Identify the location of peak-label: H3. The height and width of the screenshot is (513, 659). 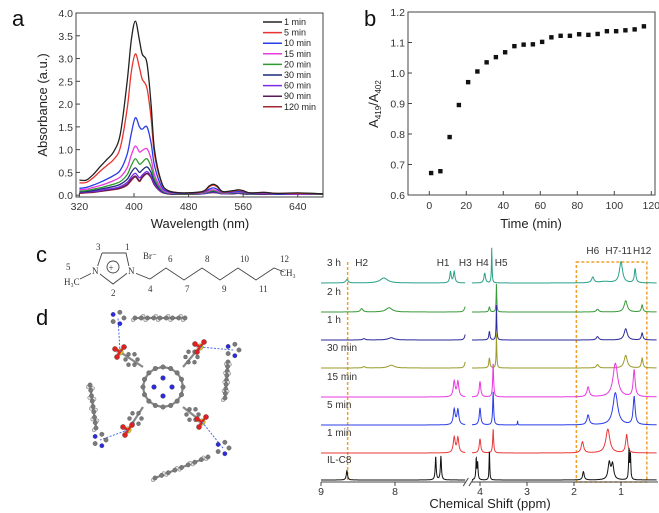
(465, 263).